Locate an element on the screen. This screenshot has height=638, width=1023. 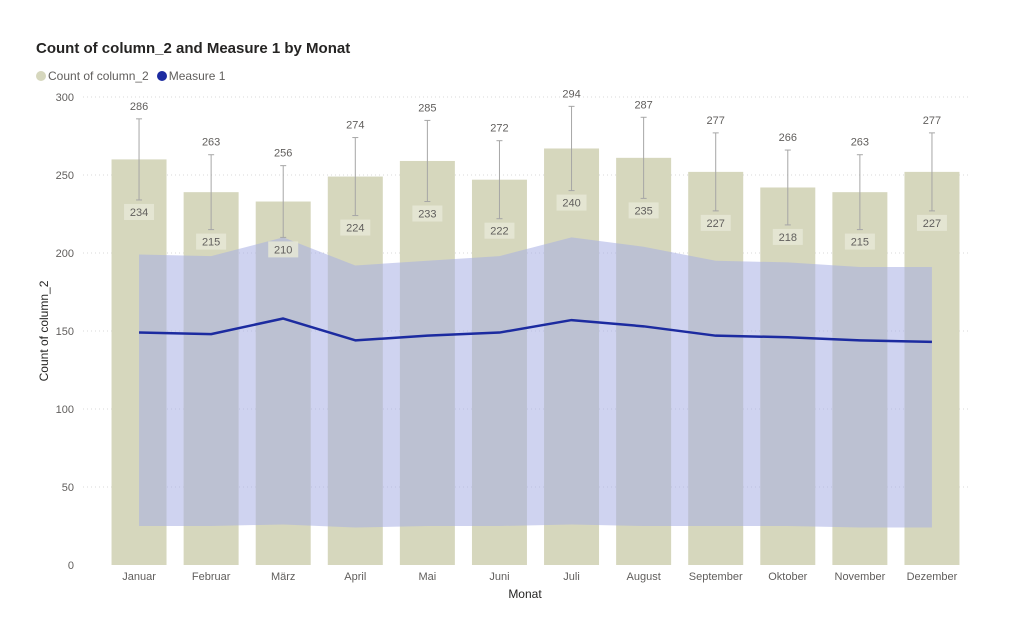
error-upper-label: 272 is located at coordinates (499, 129).